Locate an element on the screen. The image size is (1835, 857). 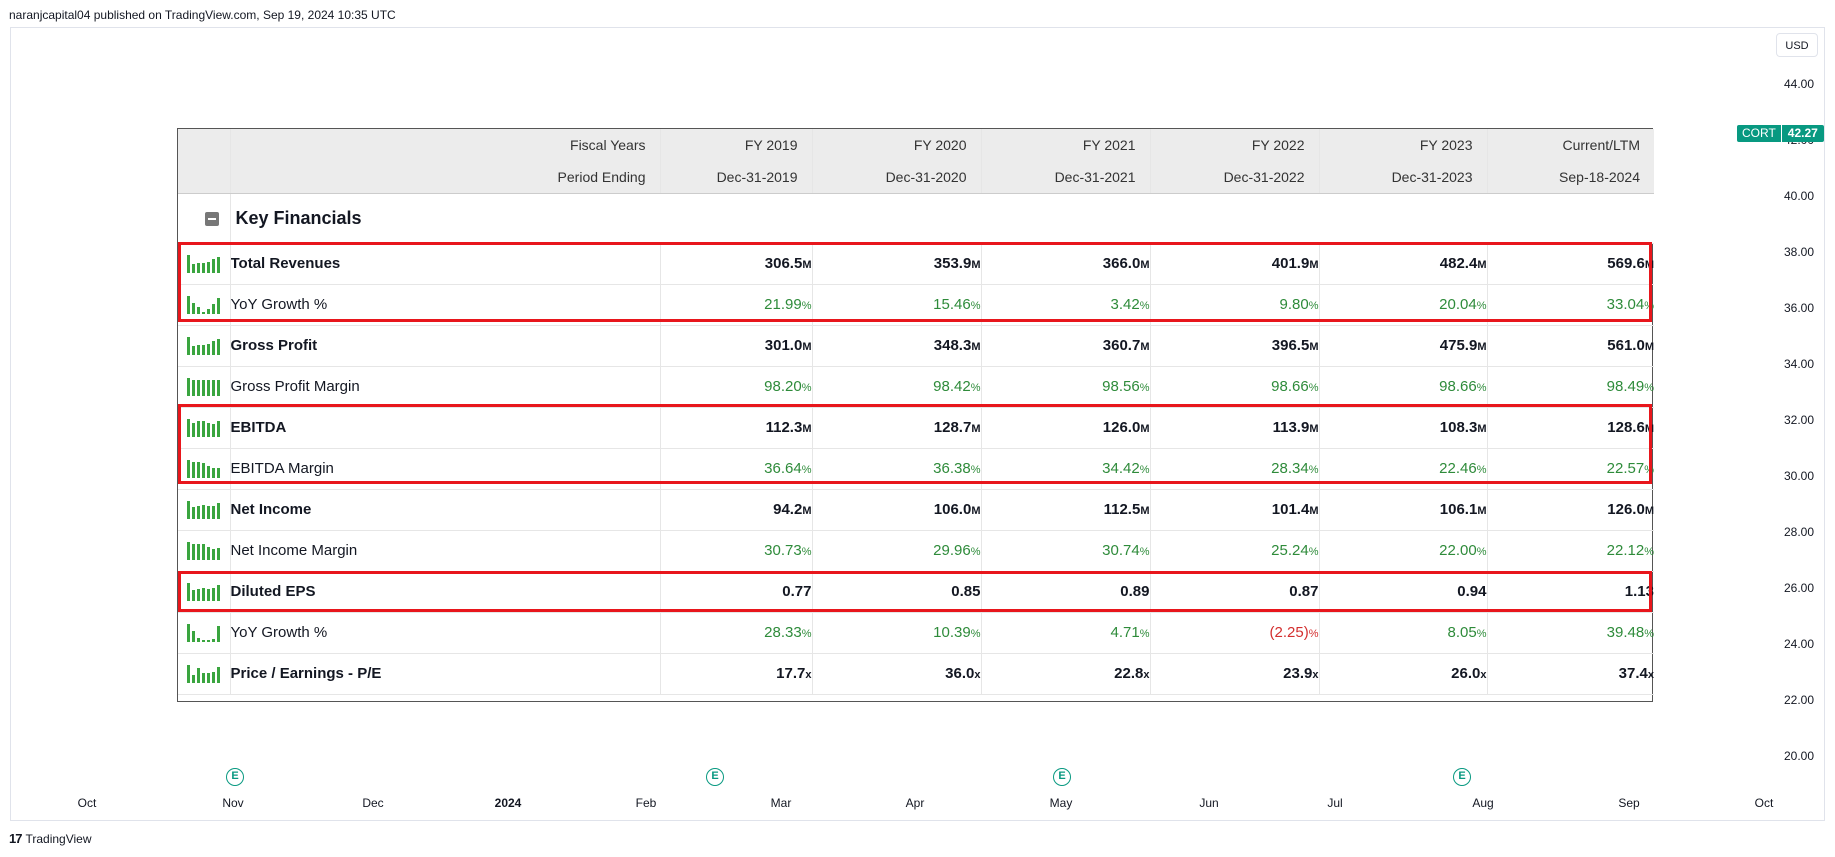
time-axis-label: Mar is located at coordinates (781, 803).